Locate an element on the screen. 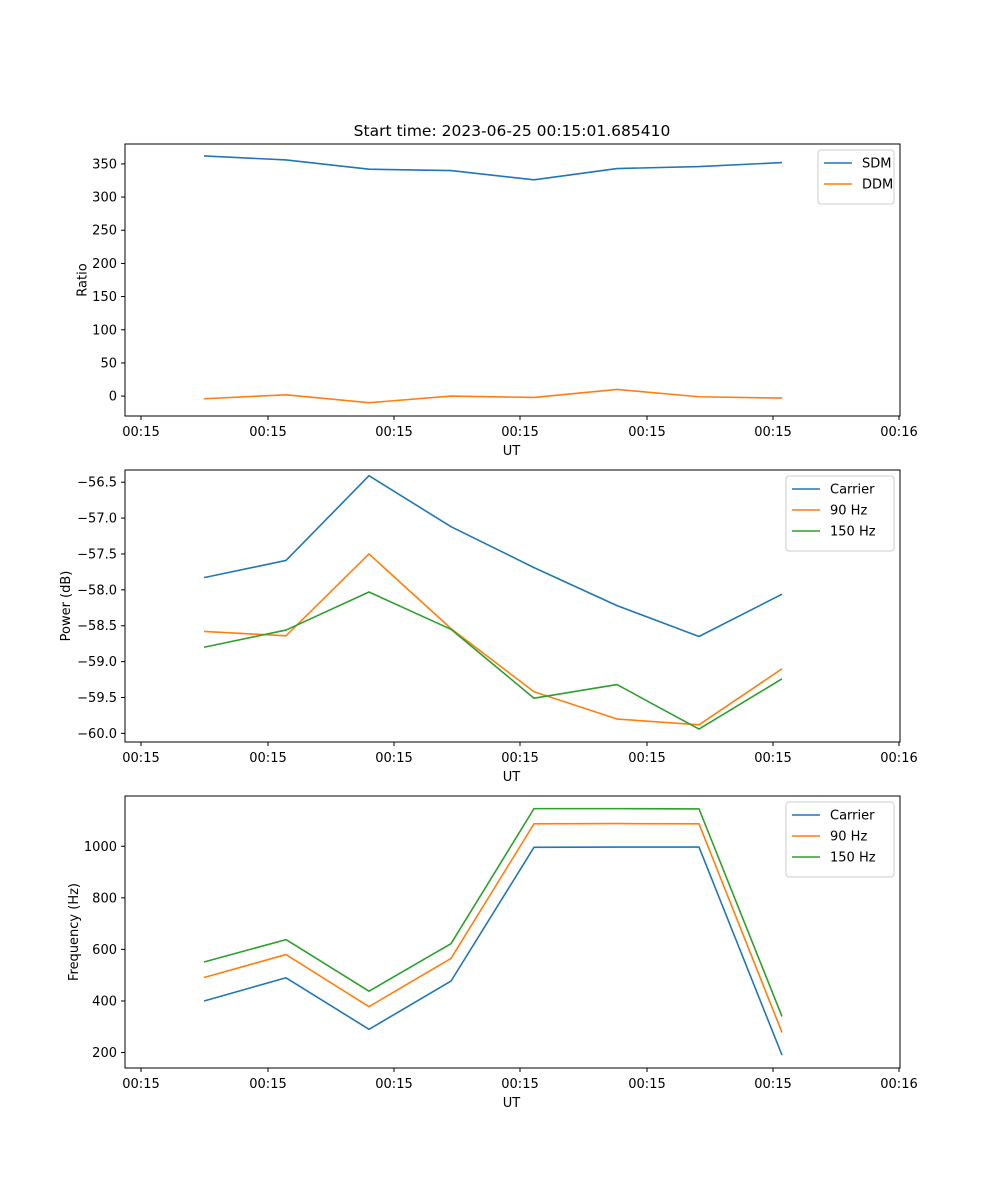 The image size is (1000, 1200). y-tick-label: −58.0 is located at coordinates (97, 590).